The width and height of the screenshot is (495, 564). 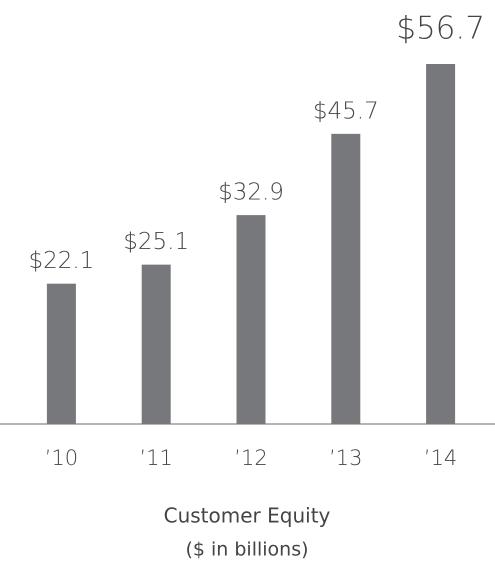 I want to click on value-label: $32.9, so click(x=251, y=193).